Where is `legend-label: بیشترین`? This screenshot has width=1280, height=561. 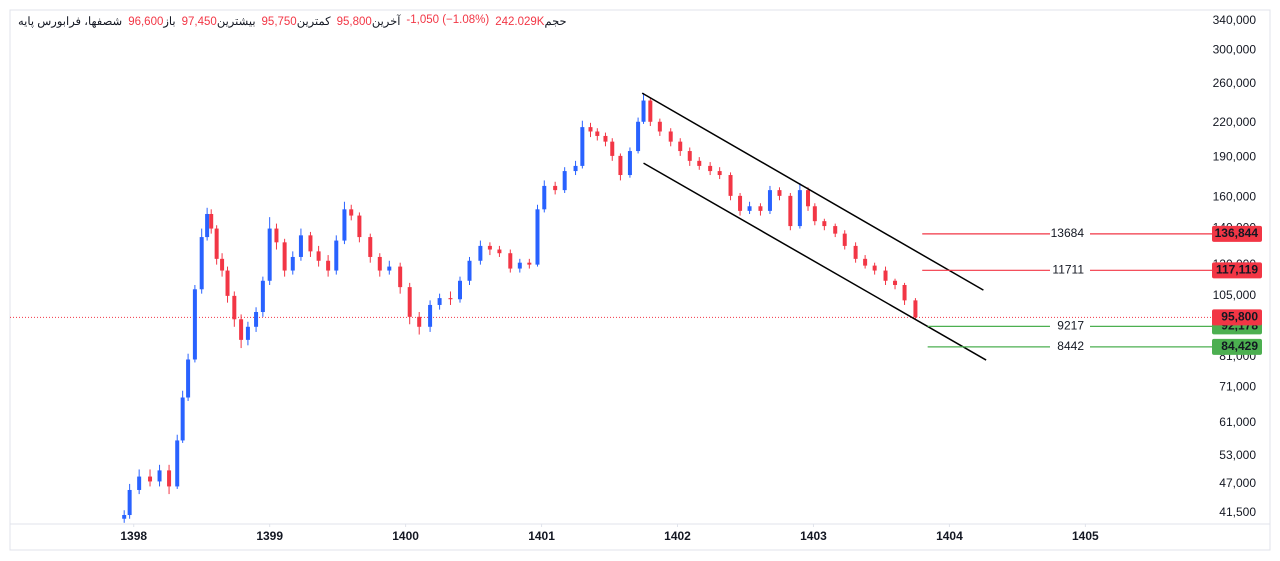
legend-label: بیشترین is located at coordinates (236, 22).